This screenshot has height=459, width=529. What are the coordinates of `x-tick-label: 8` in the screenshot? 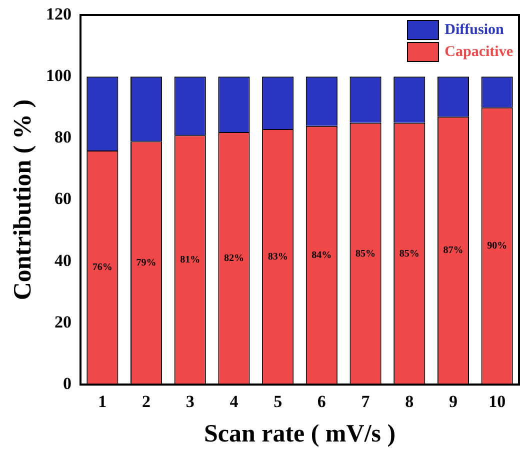 It's located at (409, 402).